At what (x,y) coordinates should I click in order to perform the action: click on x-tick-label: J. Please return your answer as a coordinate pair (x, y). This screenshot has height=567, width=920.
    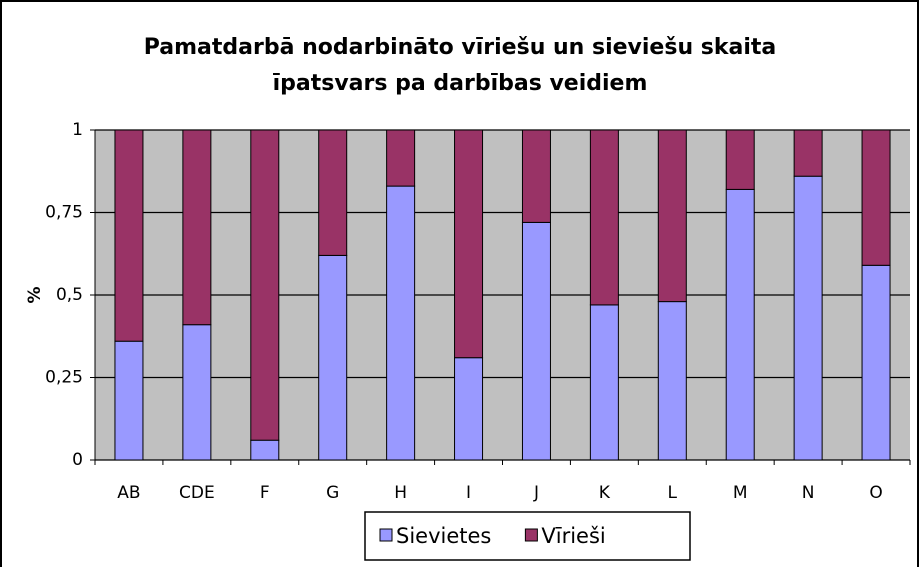
    Looking at the image, I should click on (536, 493).